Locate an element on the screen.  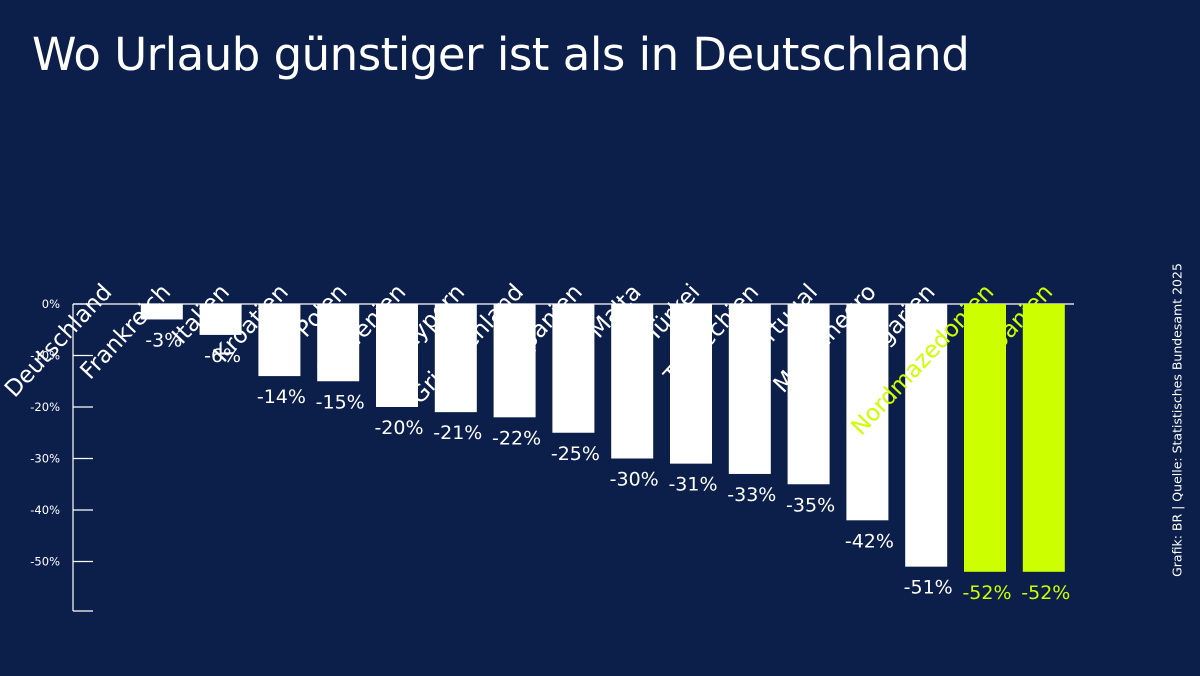
y-tick-label: -10% is located at coordinates (45, 356).